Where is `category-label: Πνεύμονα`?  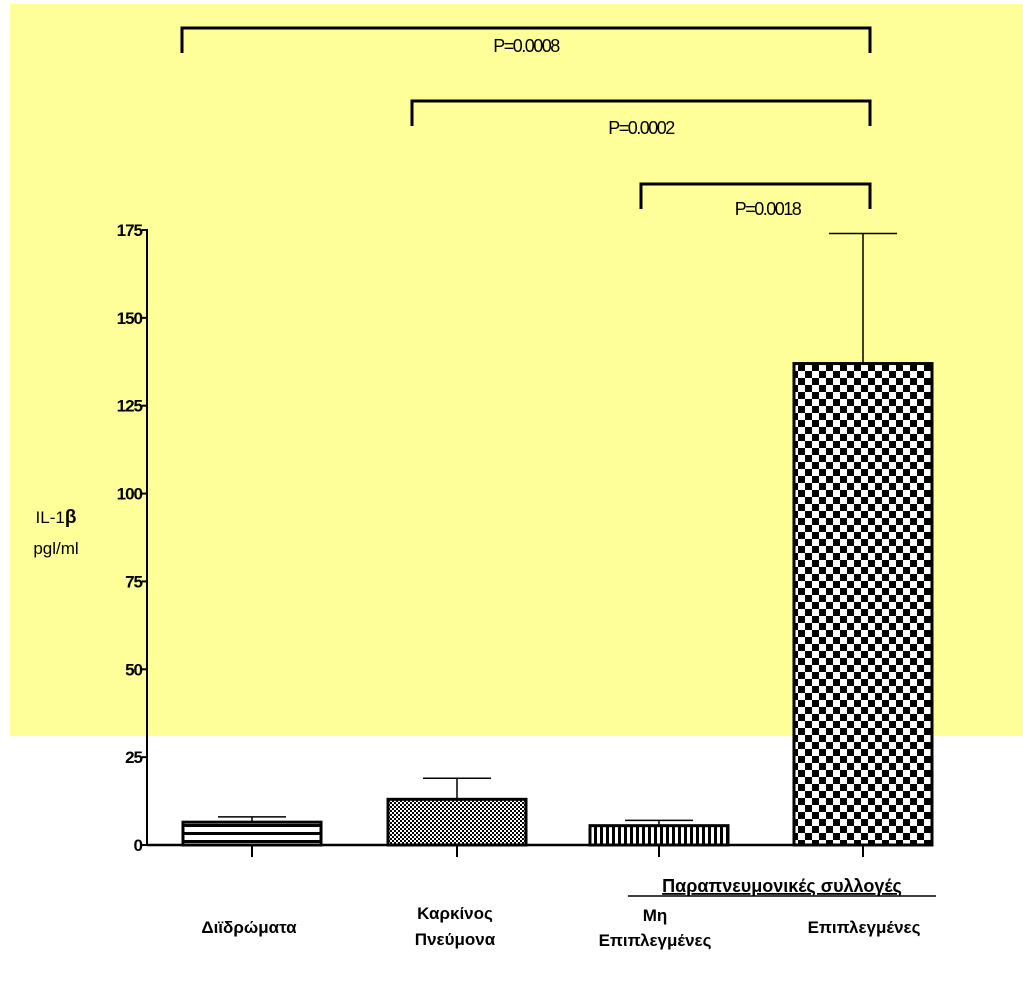 category-label: Πνεύμονα is located at coordinates (455, 939).